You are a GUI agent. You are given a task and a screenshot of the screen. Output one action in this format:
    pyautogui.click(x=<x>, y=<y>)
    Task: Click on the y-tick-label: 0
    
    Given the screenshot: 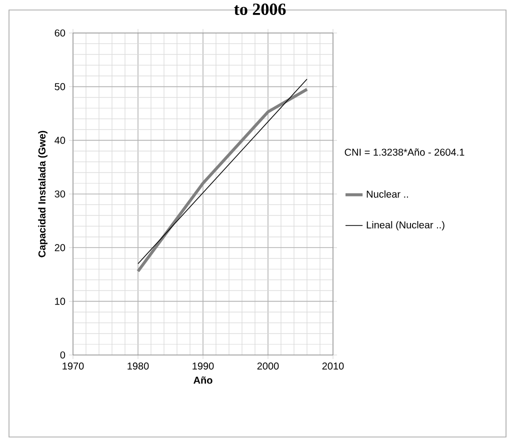 What is the action you would take?
    pyautogui.click(x=63, y=355)
    